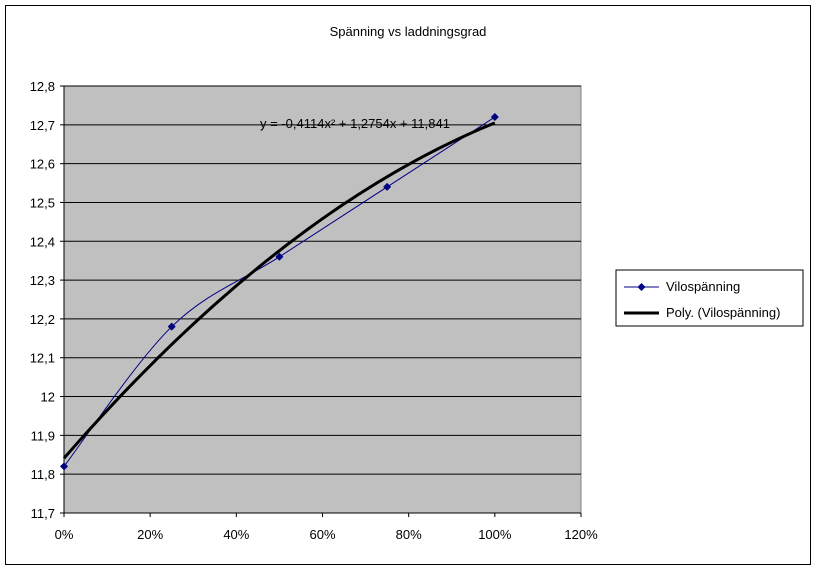 The width and height of the screenshot is (818, 572). I want to click on y-tick-label: 11,8, so click(43, 474).